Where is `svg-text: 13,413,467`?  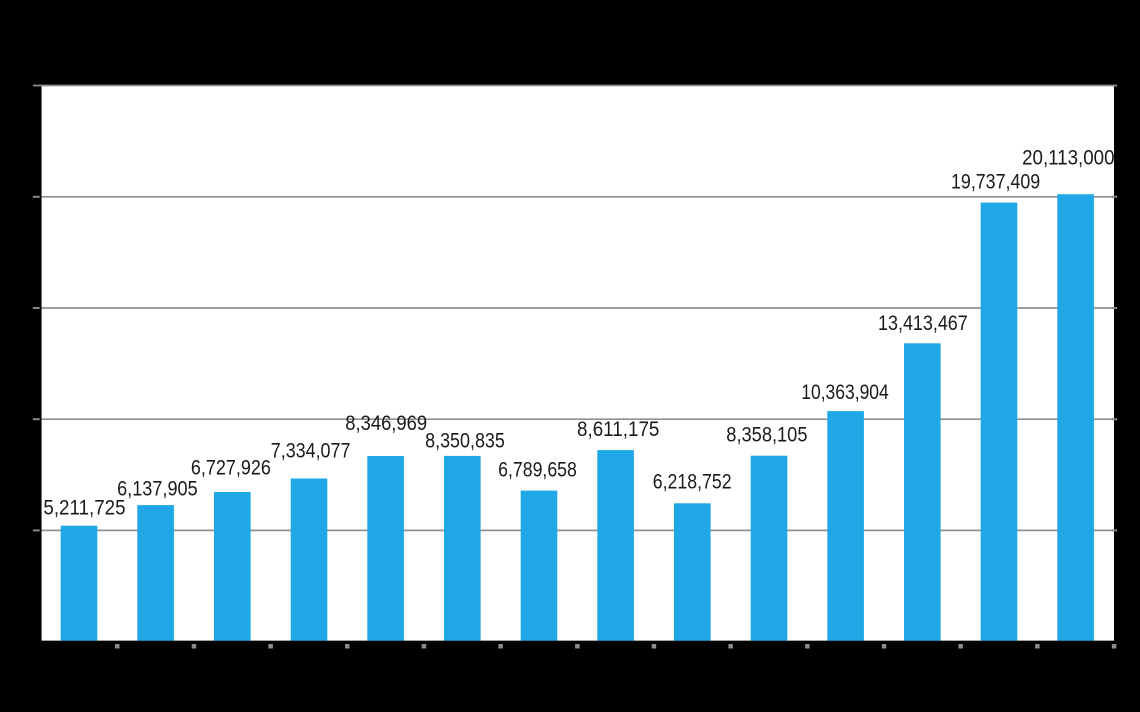
svg-text: 13,413,467 is located at coordinates (923, 323).